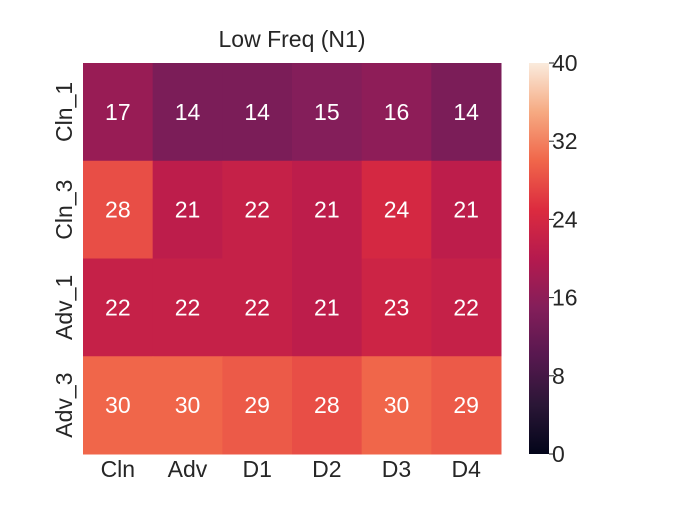 This screenshot has width=673, height=512. Describe the element at coordinates (256, 469) in the screenshot. I see `x-tick-label: D1` at that location.